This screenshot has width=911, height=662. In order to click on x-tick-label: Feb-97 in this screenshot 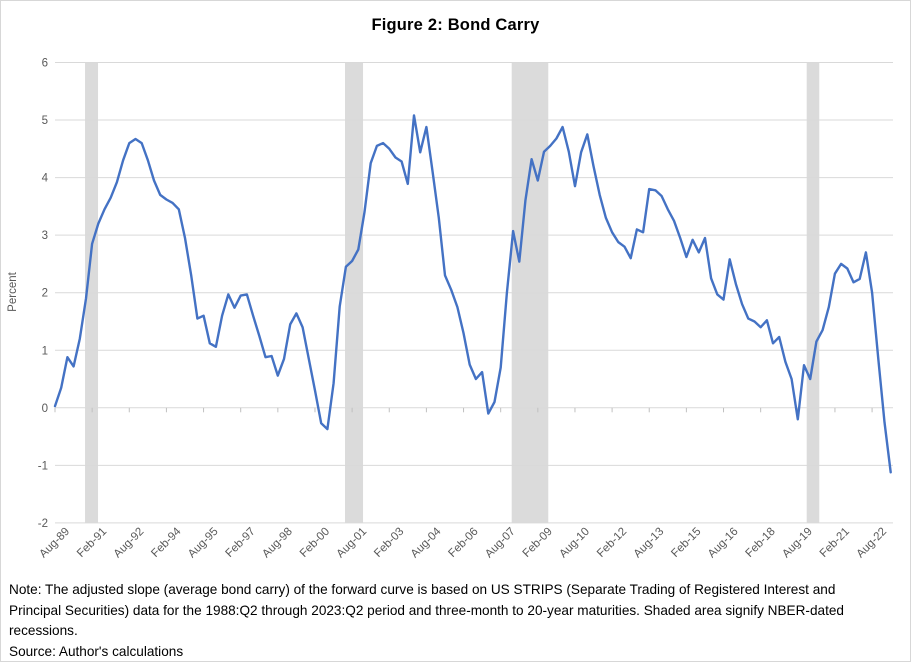, I will do `click(241, 543)`.